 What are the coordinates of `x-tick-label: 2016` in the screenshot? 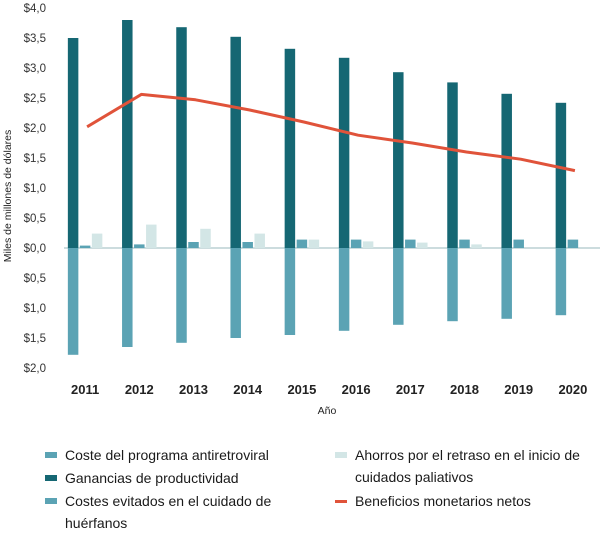 It's located at (356, 389).